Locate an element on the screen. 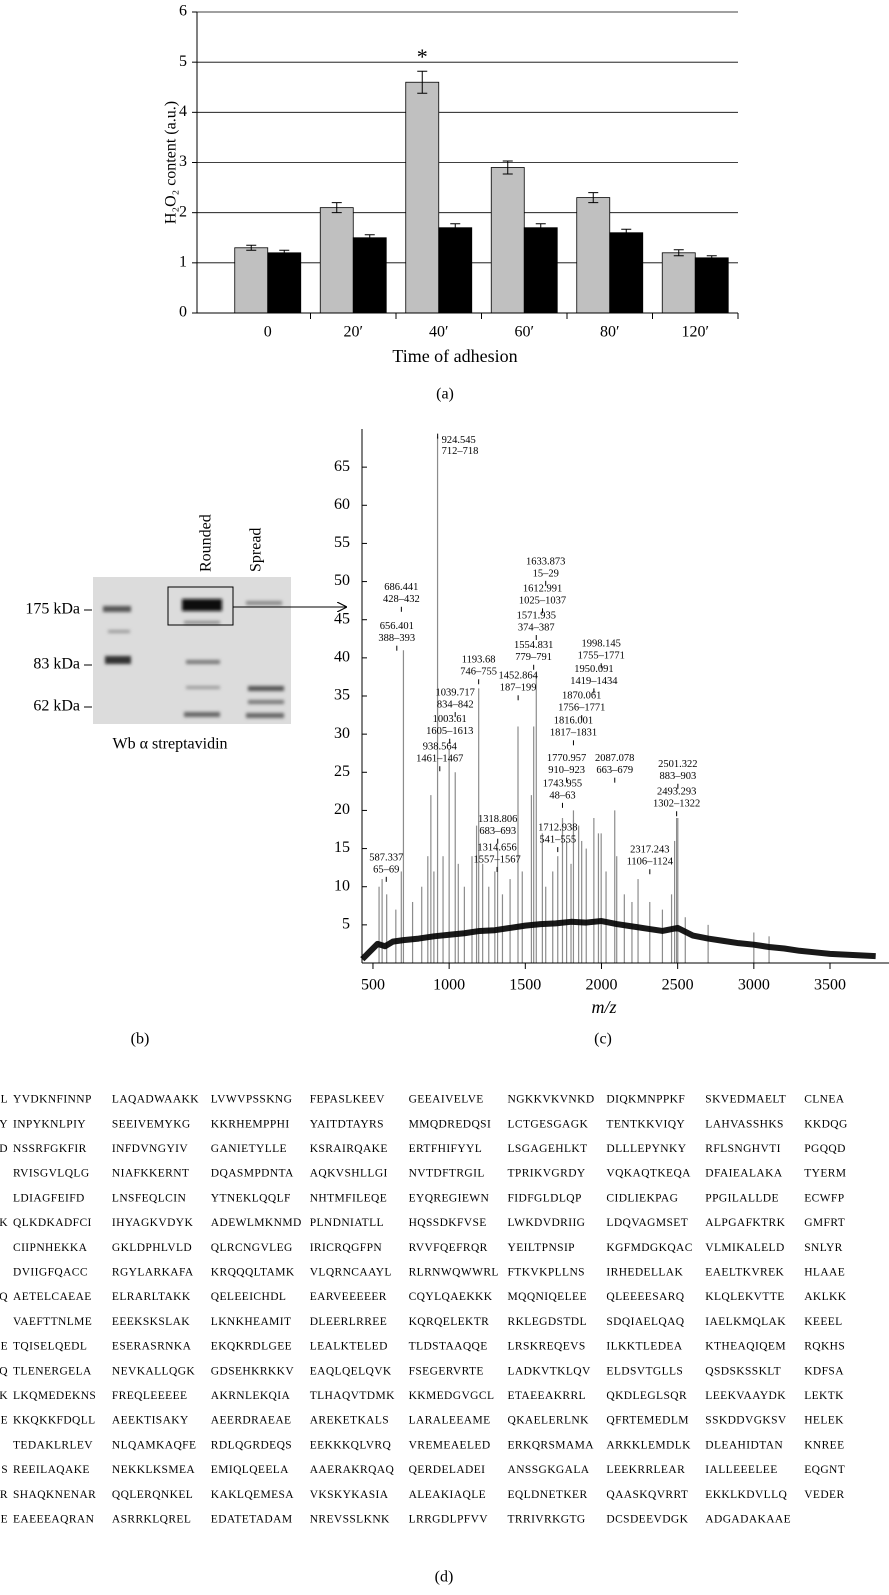 Image resolution: width=889 pixels, height=1595 pixels. sequence-fragment: Y is located at coordinates (4, 1124).